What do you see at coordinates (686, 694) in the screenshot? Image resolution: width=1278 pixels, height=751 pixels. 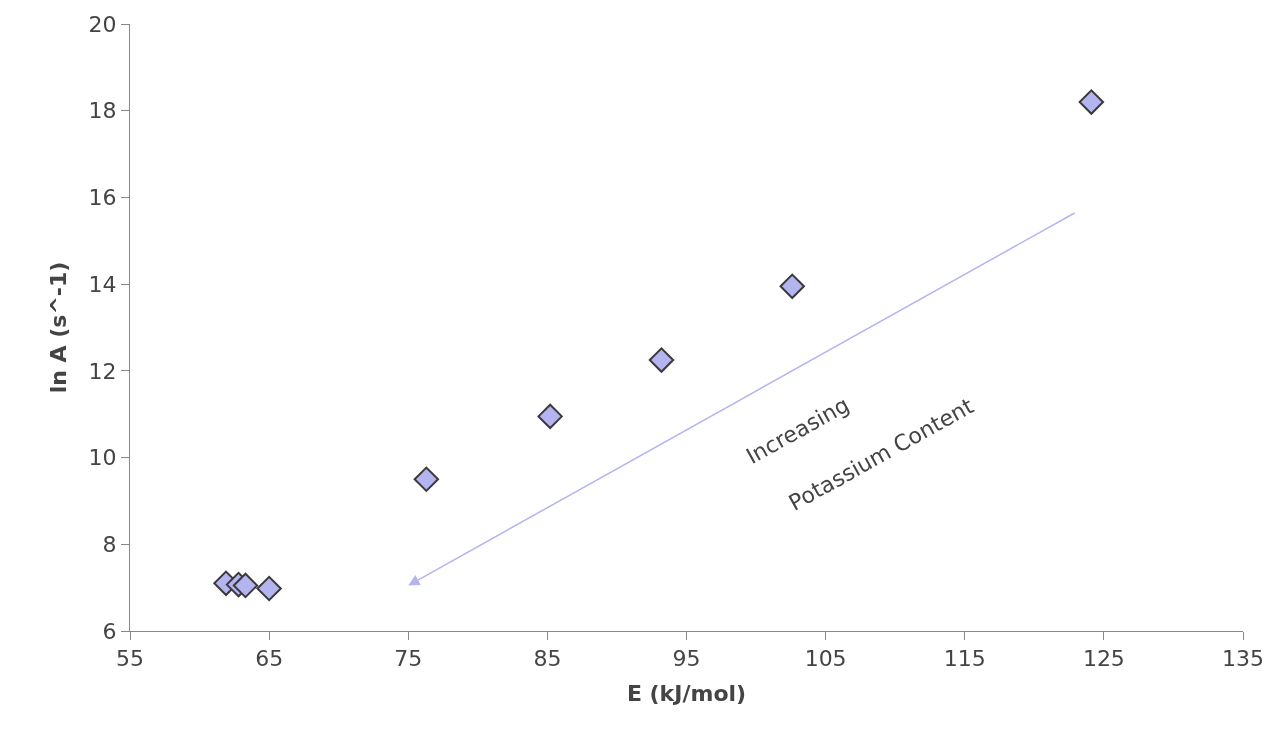 I see `x-axis-title: E (kJ/mol)` at bounding box center [686, 694].